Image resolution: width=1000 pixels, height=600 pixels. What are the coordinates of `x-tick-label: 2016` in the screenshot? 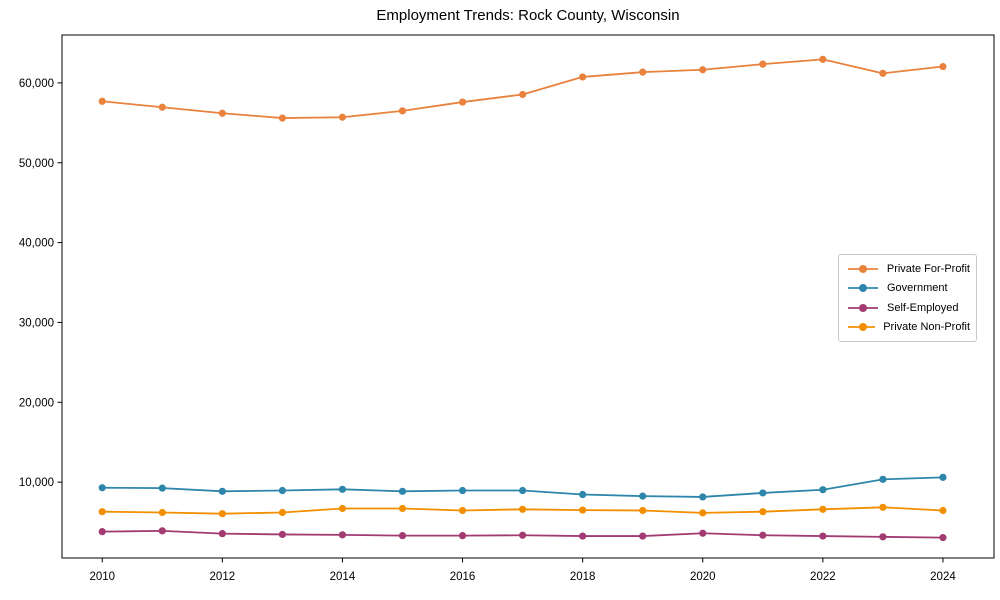 It's located at (463, 577).